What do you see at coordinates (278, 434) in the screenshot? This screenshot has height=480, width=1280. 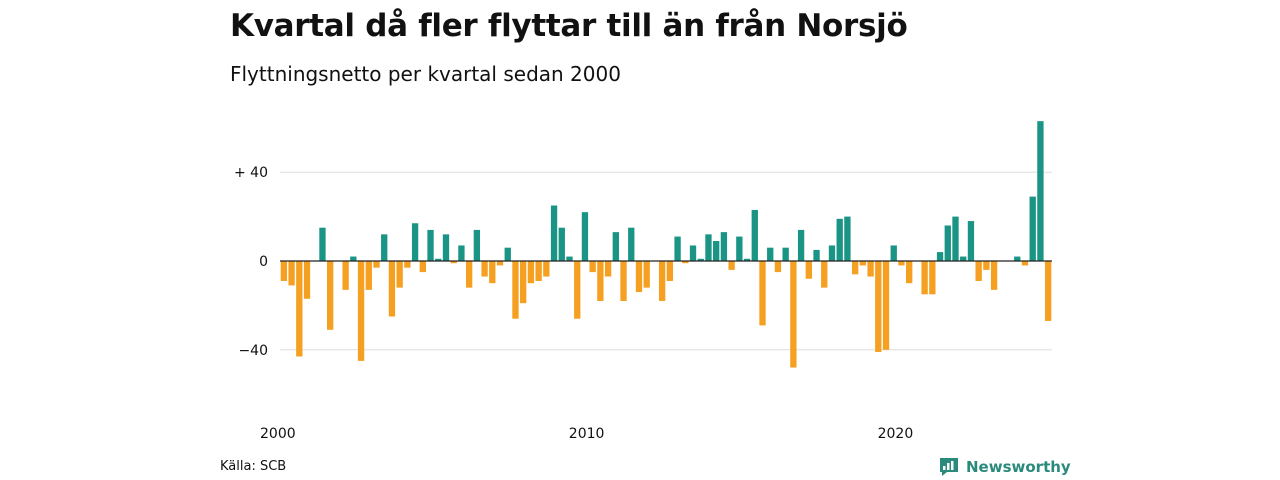 I see `x-tick-label: 2000` at bounding box center [278, 434].